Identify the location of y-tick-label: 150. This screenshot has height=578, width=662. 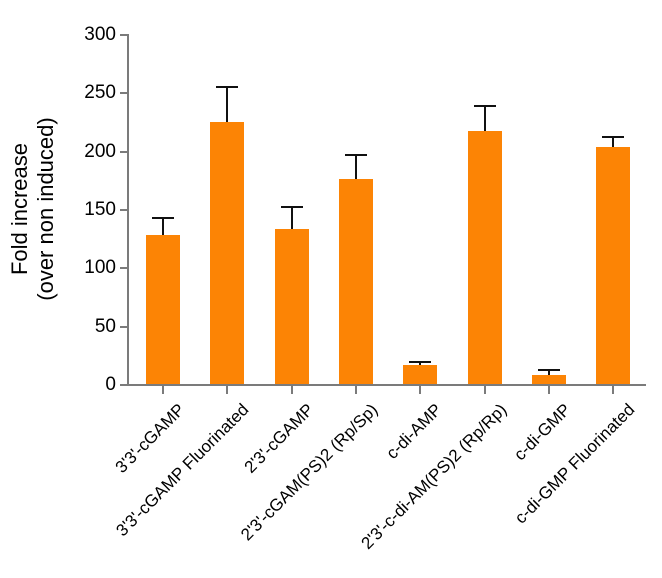
(100, 209).